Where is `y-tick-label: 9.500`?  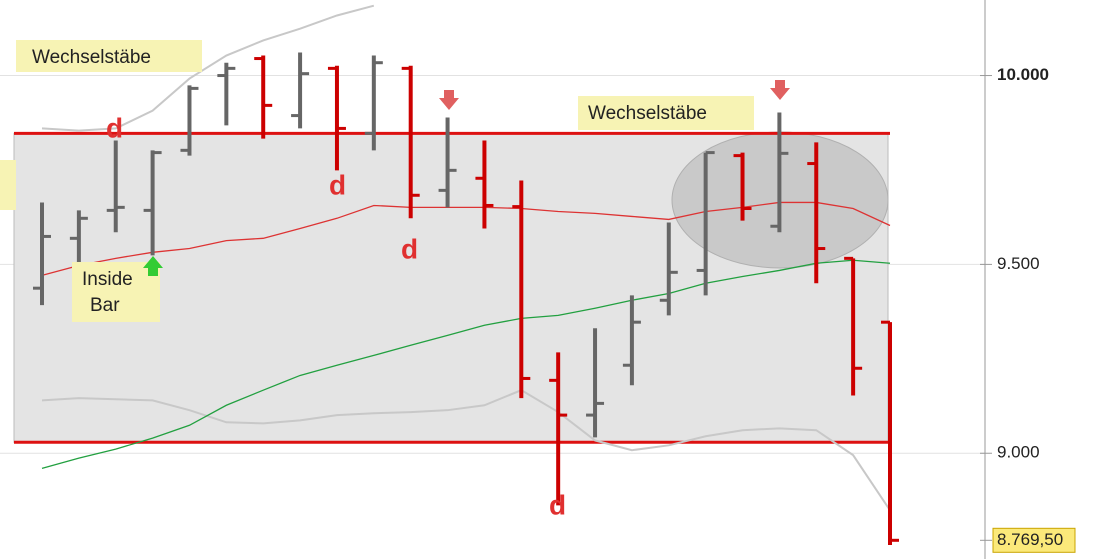 y-tick-label: 9.500 is located at coordinates (1018, 263).